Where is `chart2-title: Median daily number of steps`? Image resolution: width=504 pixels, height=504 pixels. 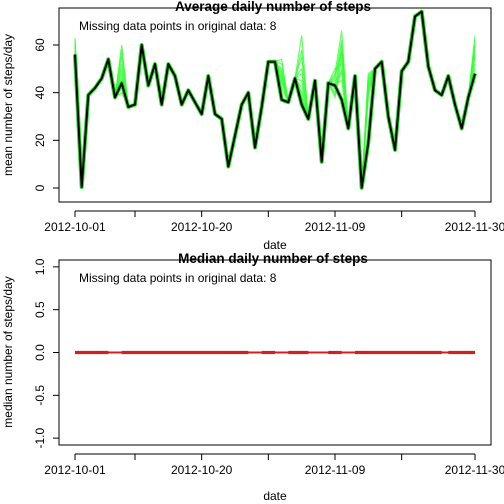 chart2-title: Median daily number of steps is located at coordinates (273, 258).